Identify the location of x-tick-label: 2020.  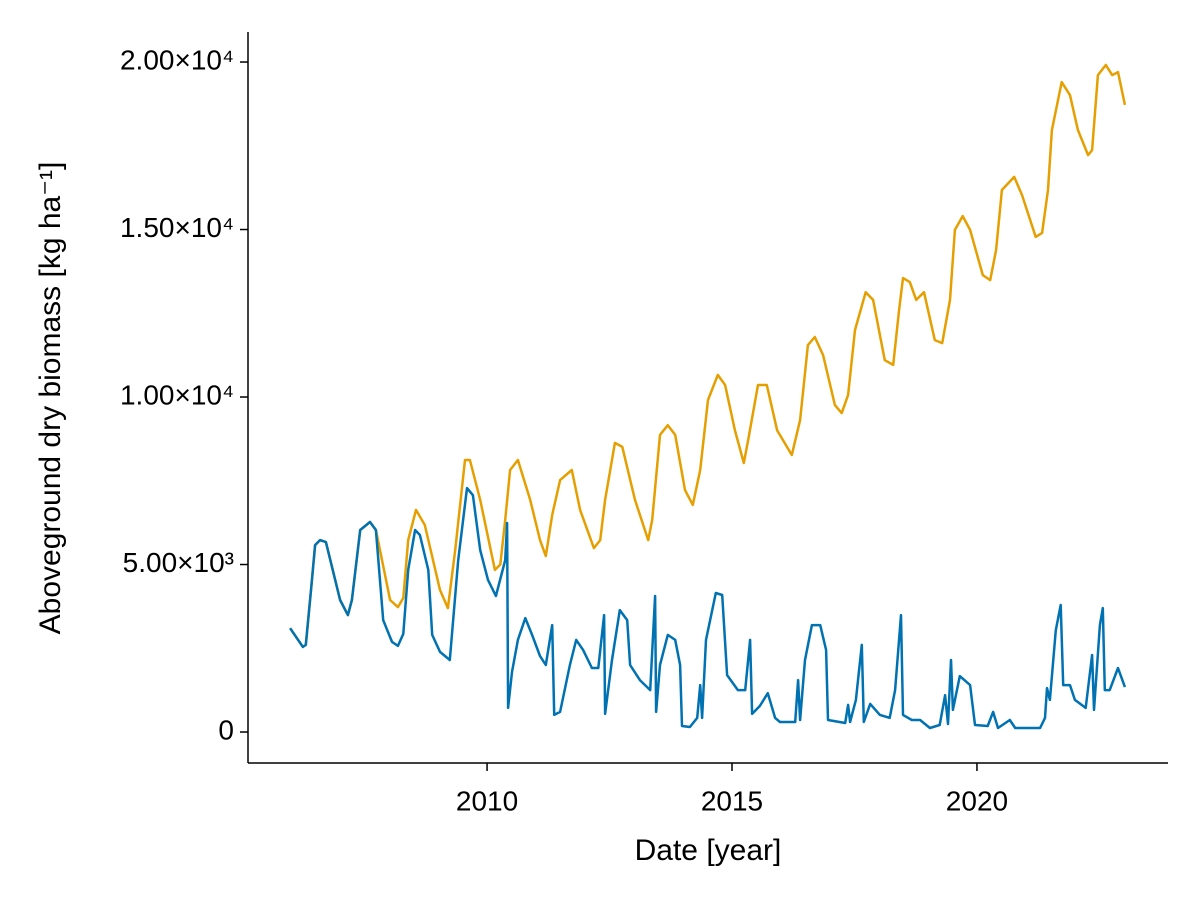
(977, 800).